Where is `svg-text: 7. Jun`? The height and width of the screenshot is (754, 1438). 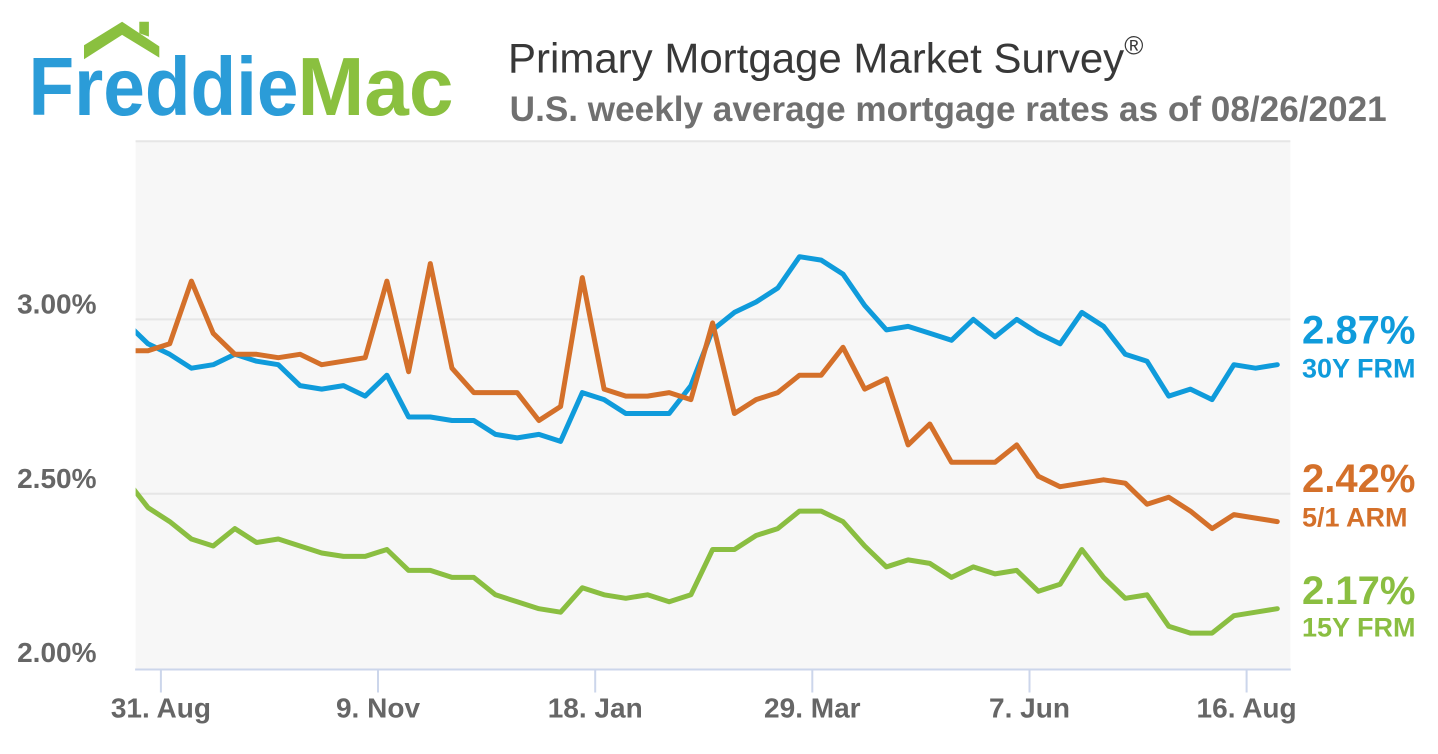
svg-text: 7. Jun is located at coordinates (1029, 707).